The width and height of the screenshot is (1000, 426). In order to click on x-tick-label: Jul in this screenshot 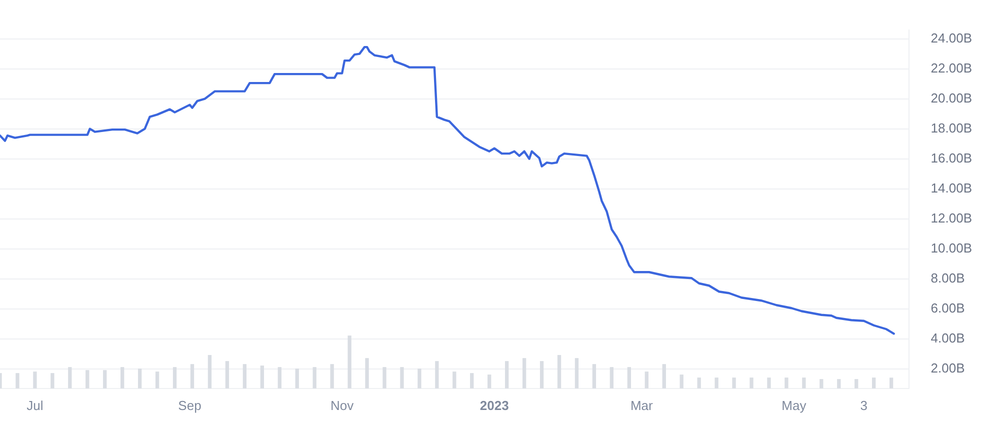, I will do `click(35, 405)`.